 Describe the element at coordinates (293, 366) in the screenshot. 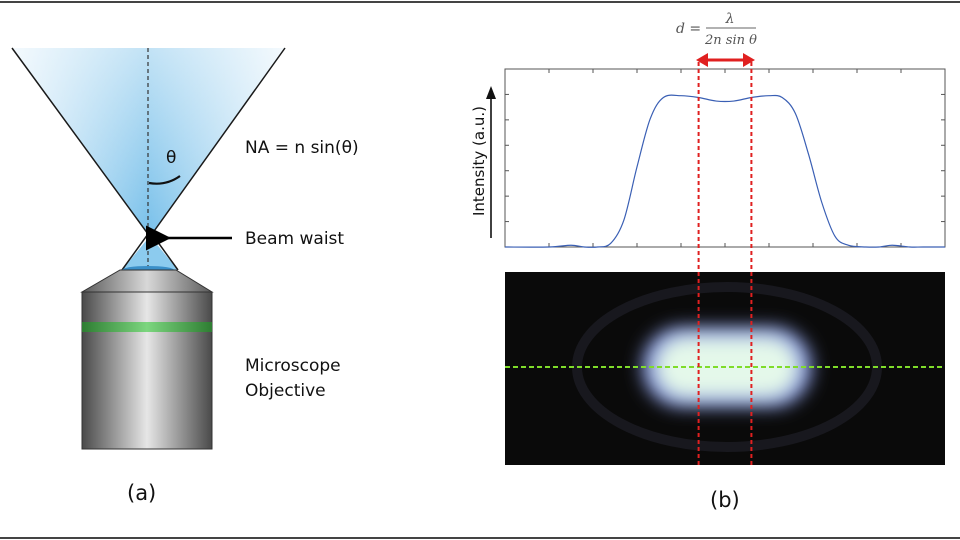

I see `objective-label-line1: Microscope` at that location.